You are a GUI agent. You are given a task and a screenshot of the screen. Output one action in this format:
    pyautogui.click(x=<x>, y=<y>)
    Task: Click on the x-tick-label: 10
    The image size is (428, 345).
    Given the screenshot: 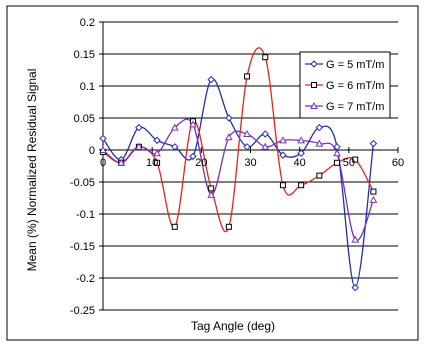 What is the action you would take?
    pyautogui.click(x=152, y=163)
    